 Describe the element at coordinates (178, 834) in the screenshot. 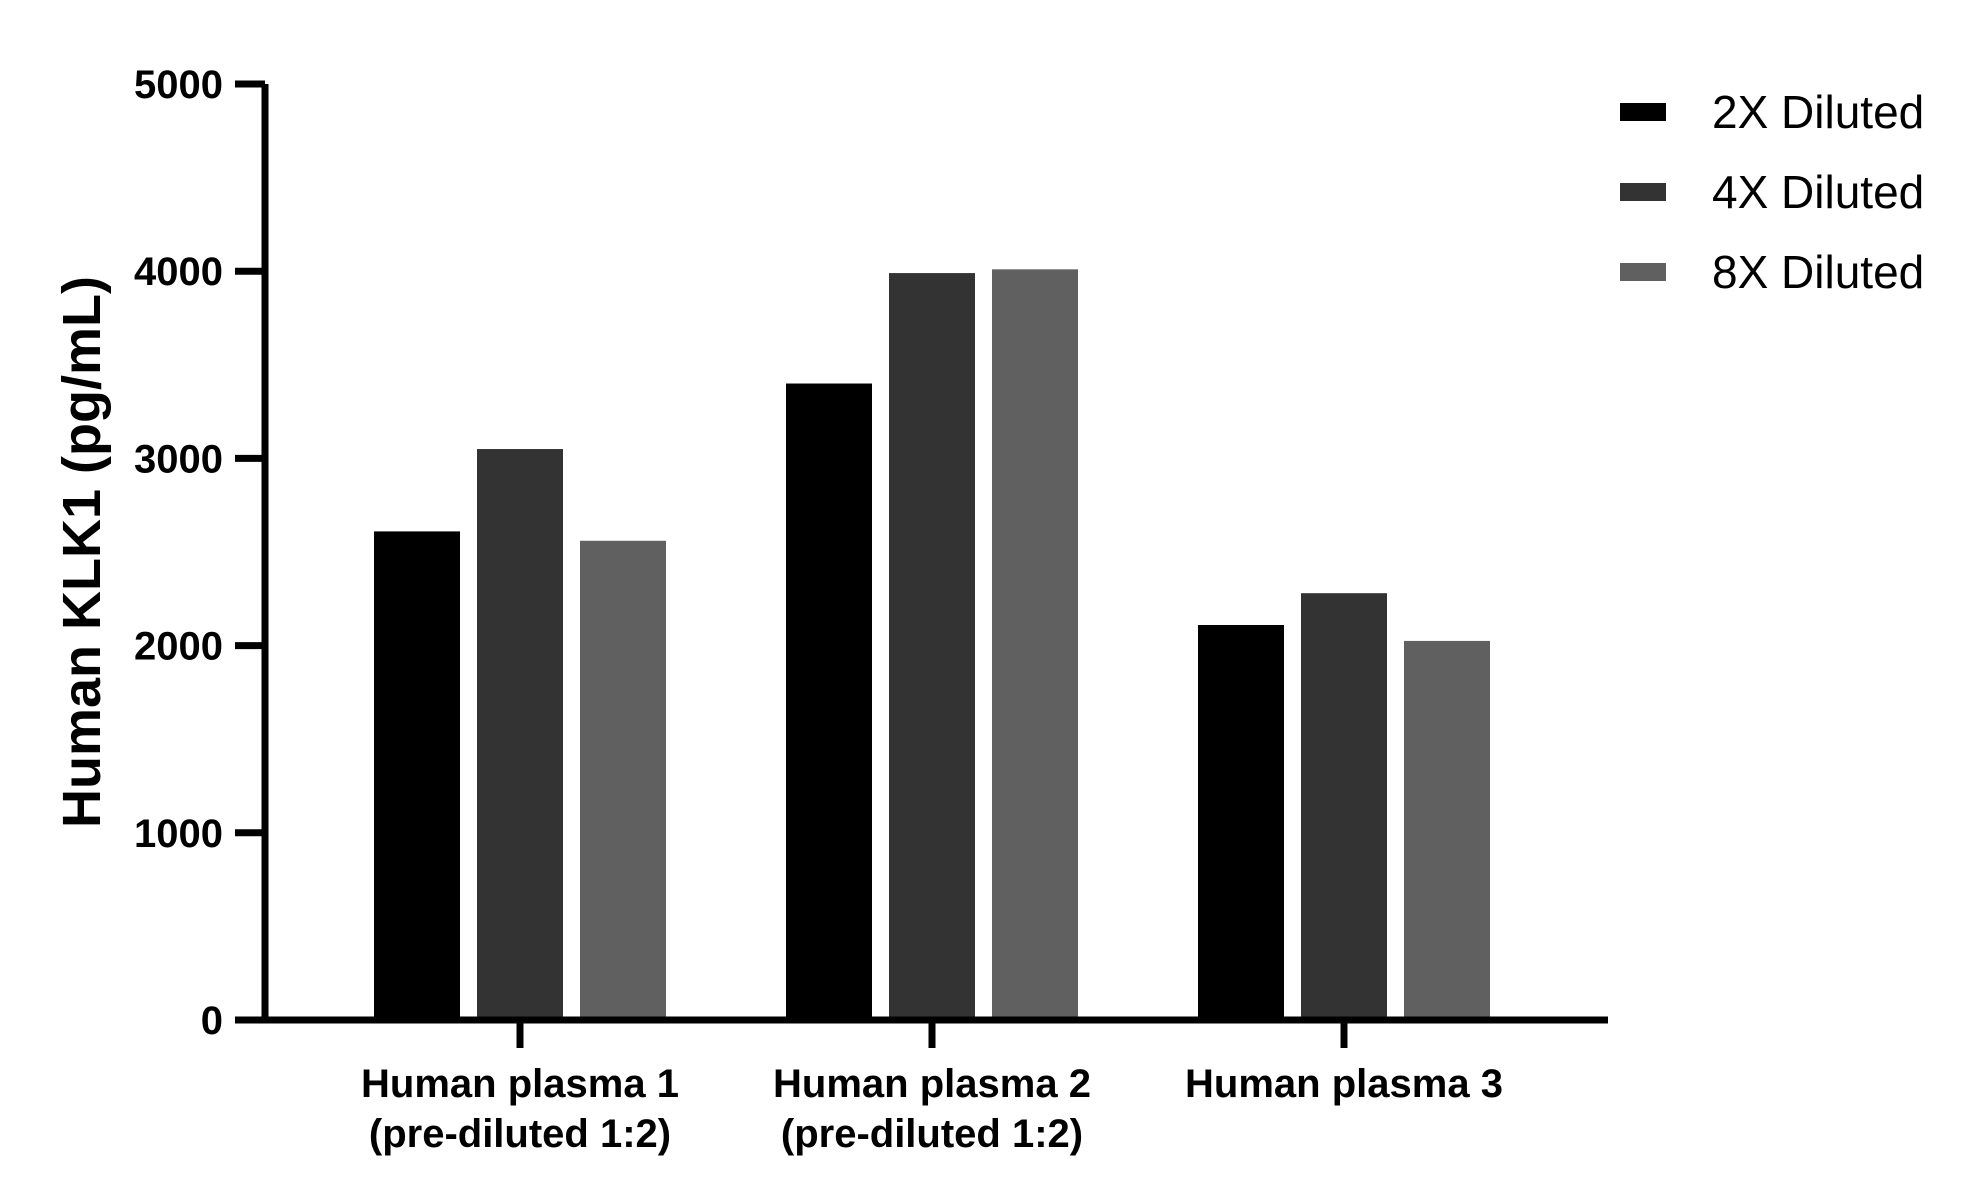

I see `y-tick-label: 1000` at that location.